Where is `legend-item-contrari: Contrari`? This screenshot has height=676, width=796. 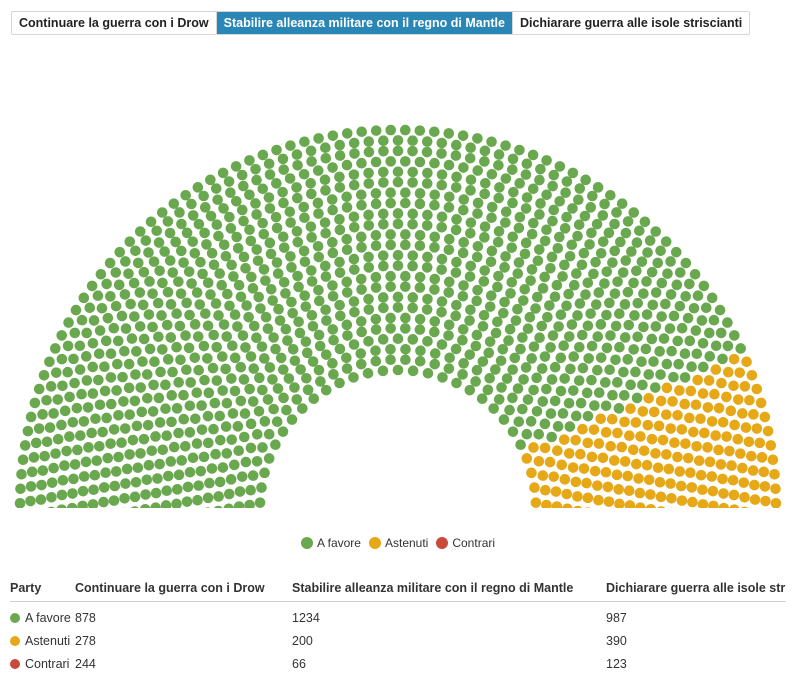 legend-item-contrari: Contrari is located at coordinates (465, 543).